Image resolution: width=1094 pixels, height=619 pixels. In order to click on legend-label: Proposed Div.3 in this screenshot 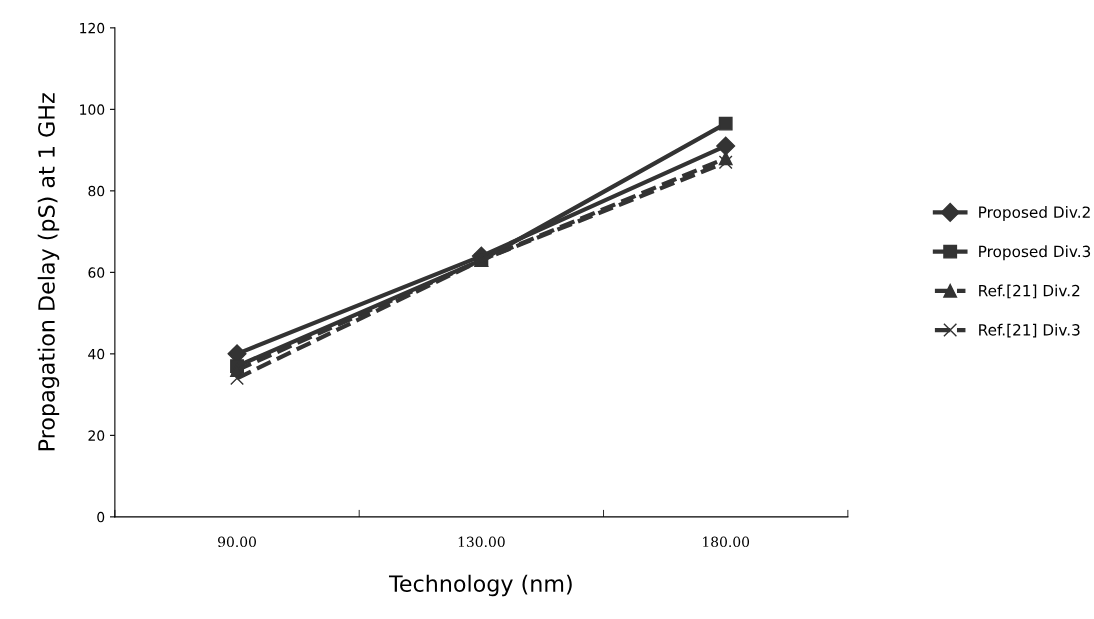, I will do `click(1035, 253)`.